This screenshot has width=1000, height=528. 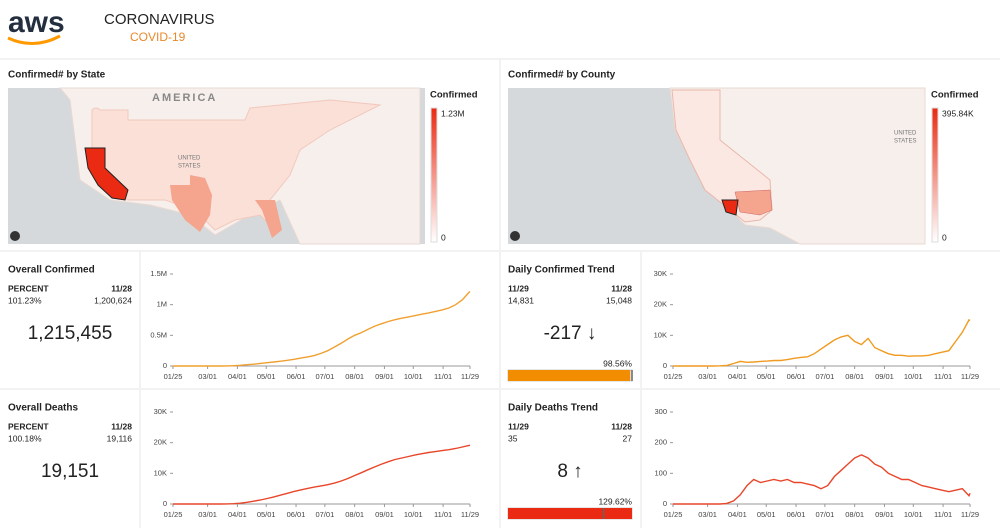 I want to click on legend-min: 0, so click(x=944, y=237).